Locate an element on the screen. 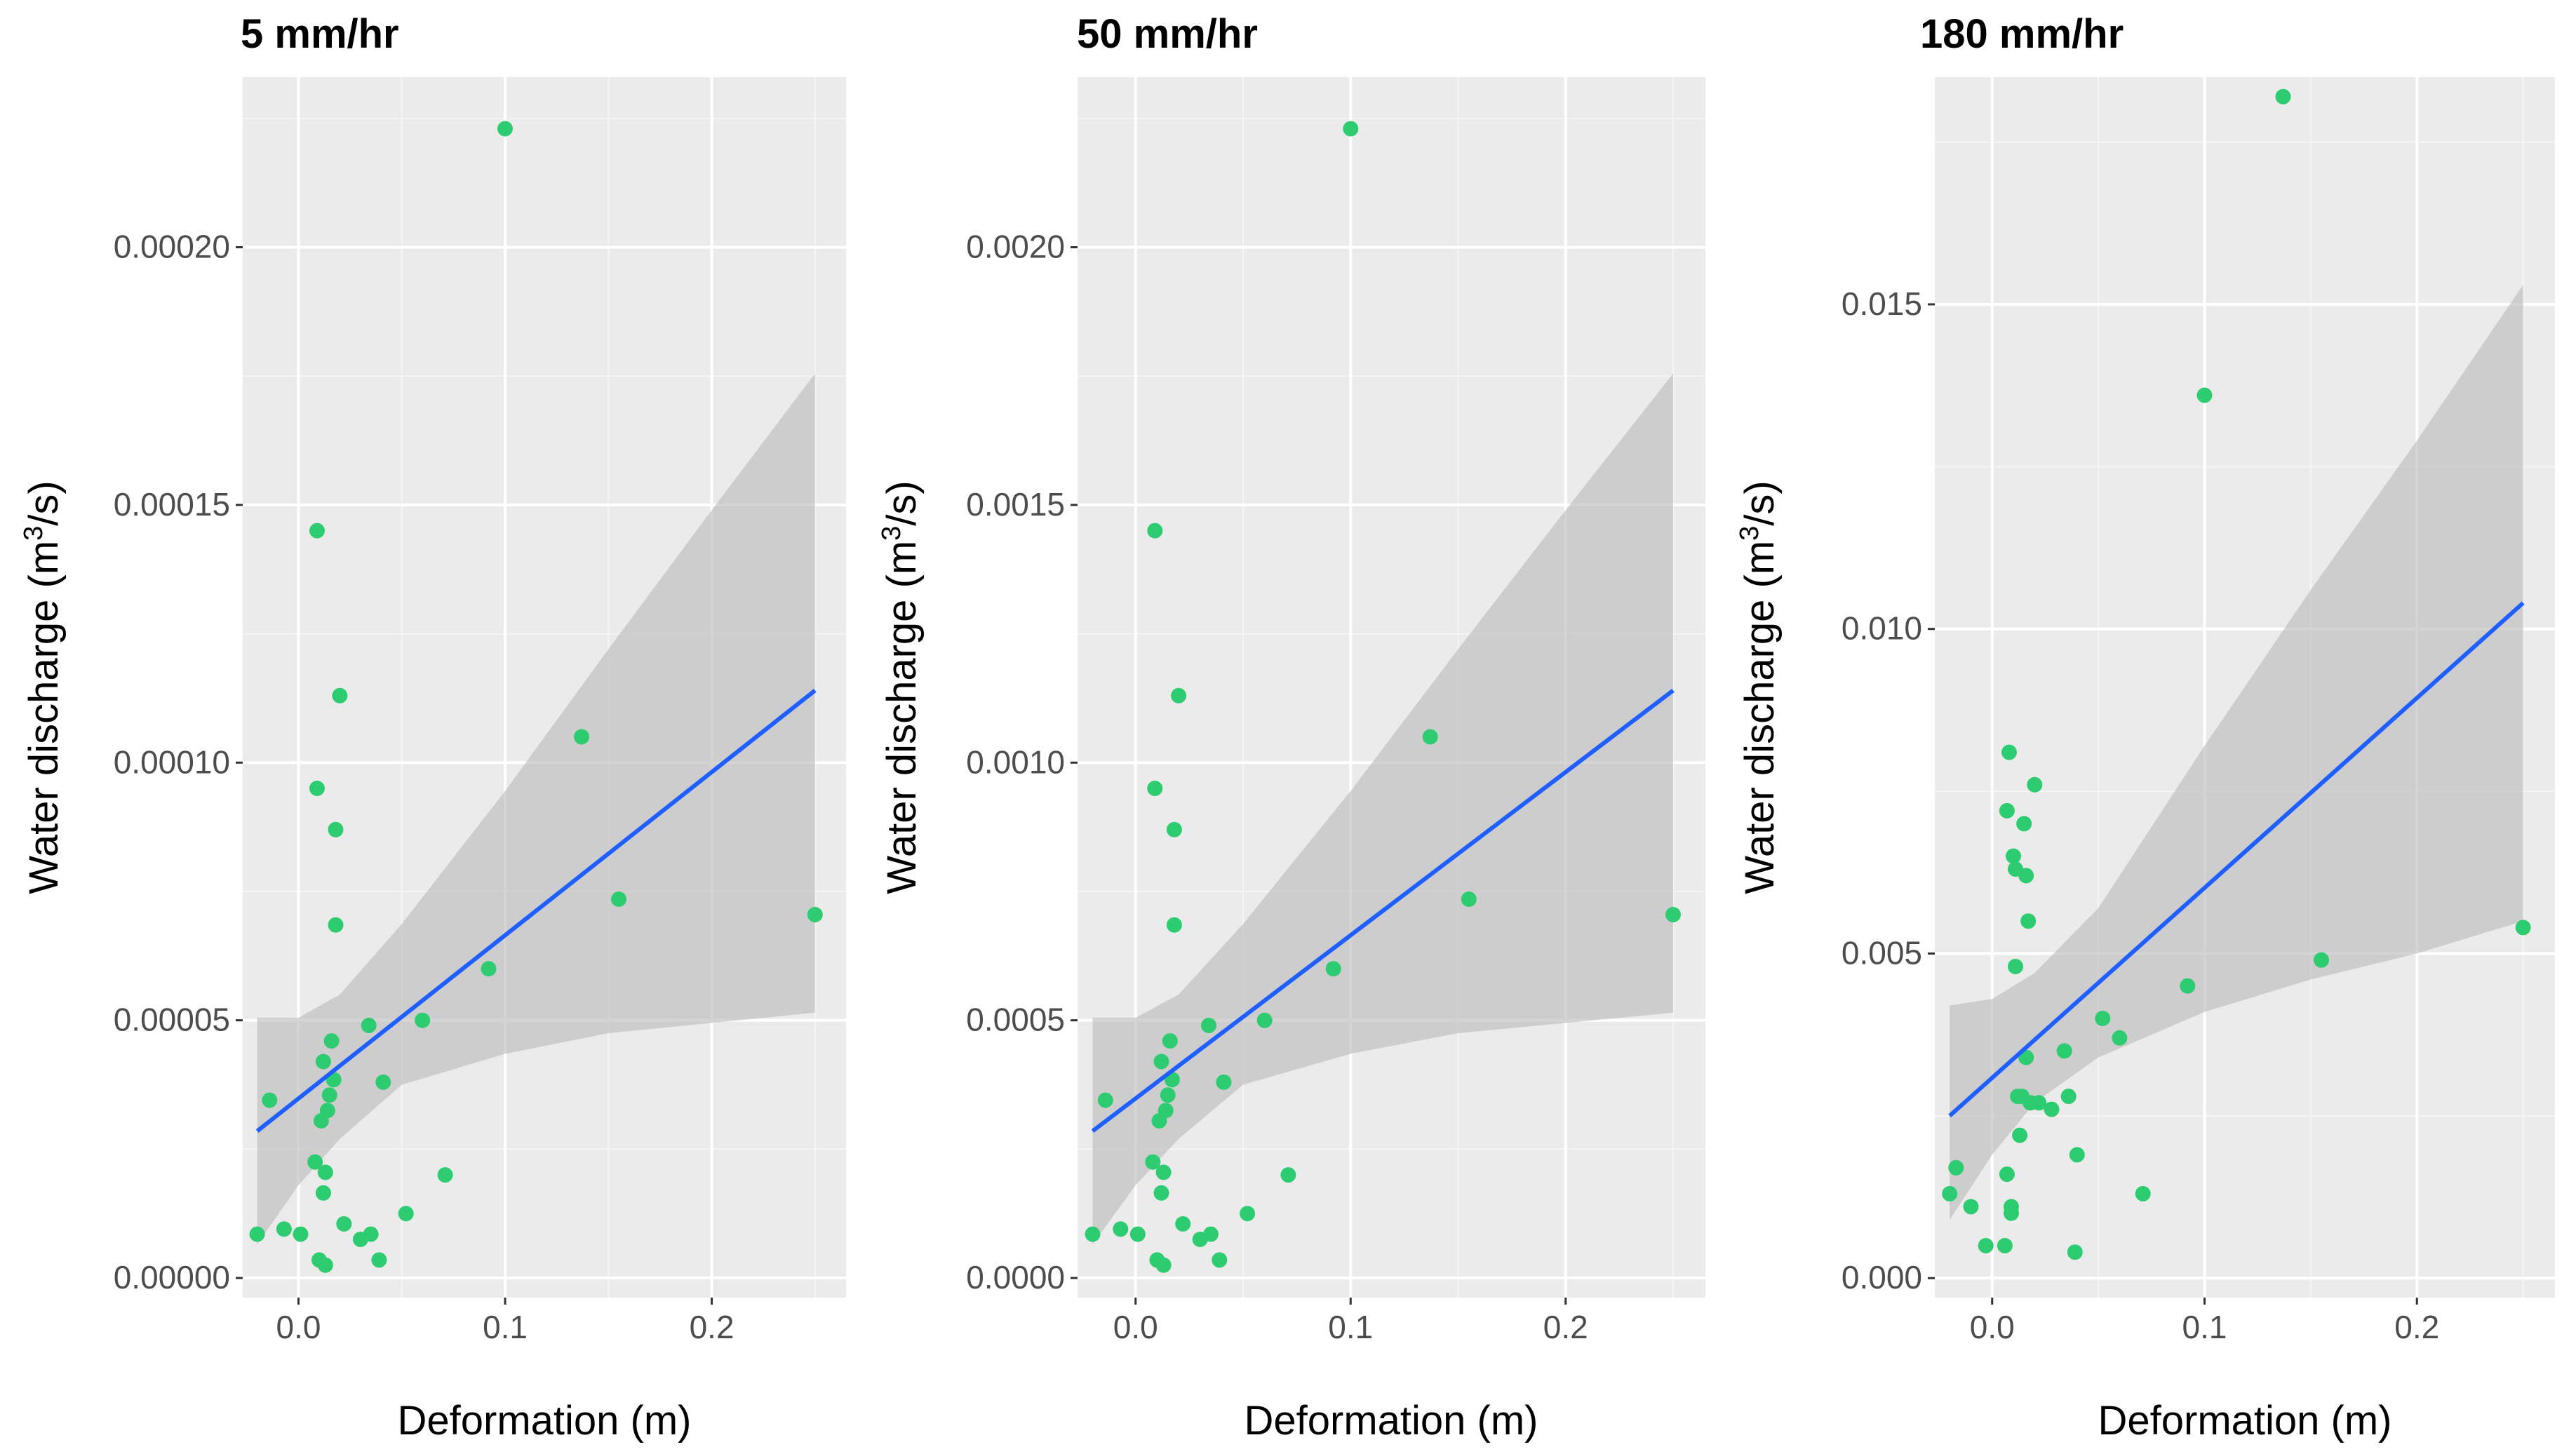 This screenshot has height=1454, width=2576. y-tick-label: 0.010 is located at coordinates (1882, 628).